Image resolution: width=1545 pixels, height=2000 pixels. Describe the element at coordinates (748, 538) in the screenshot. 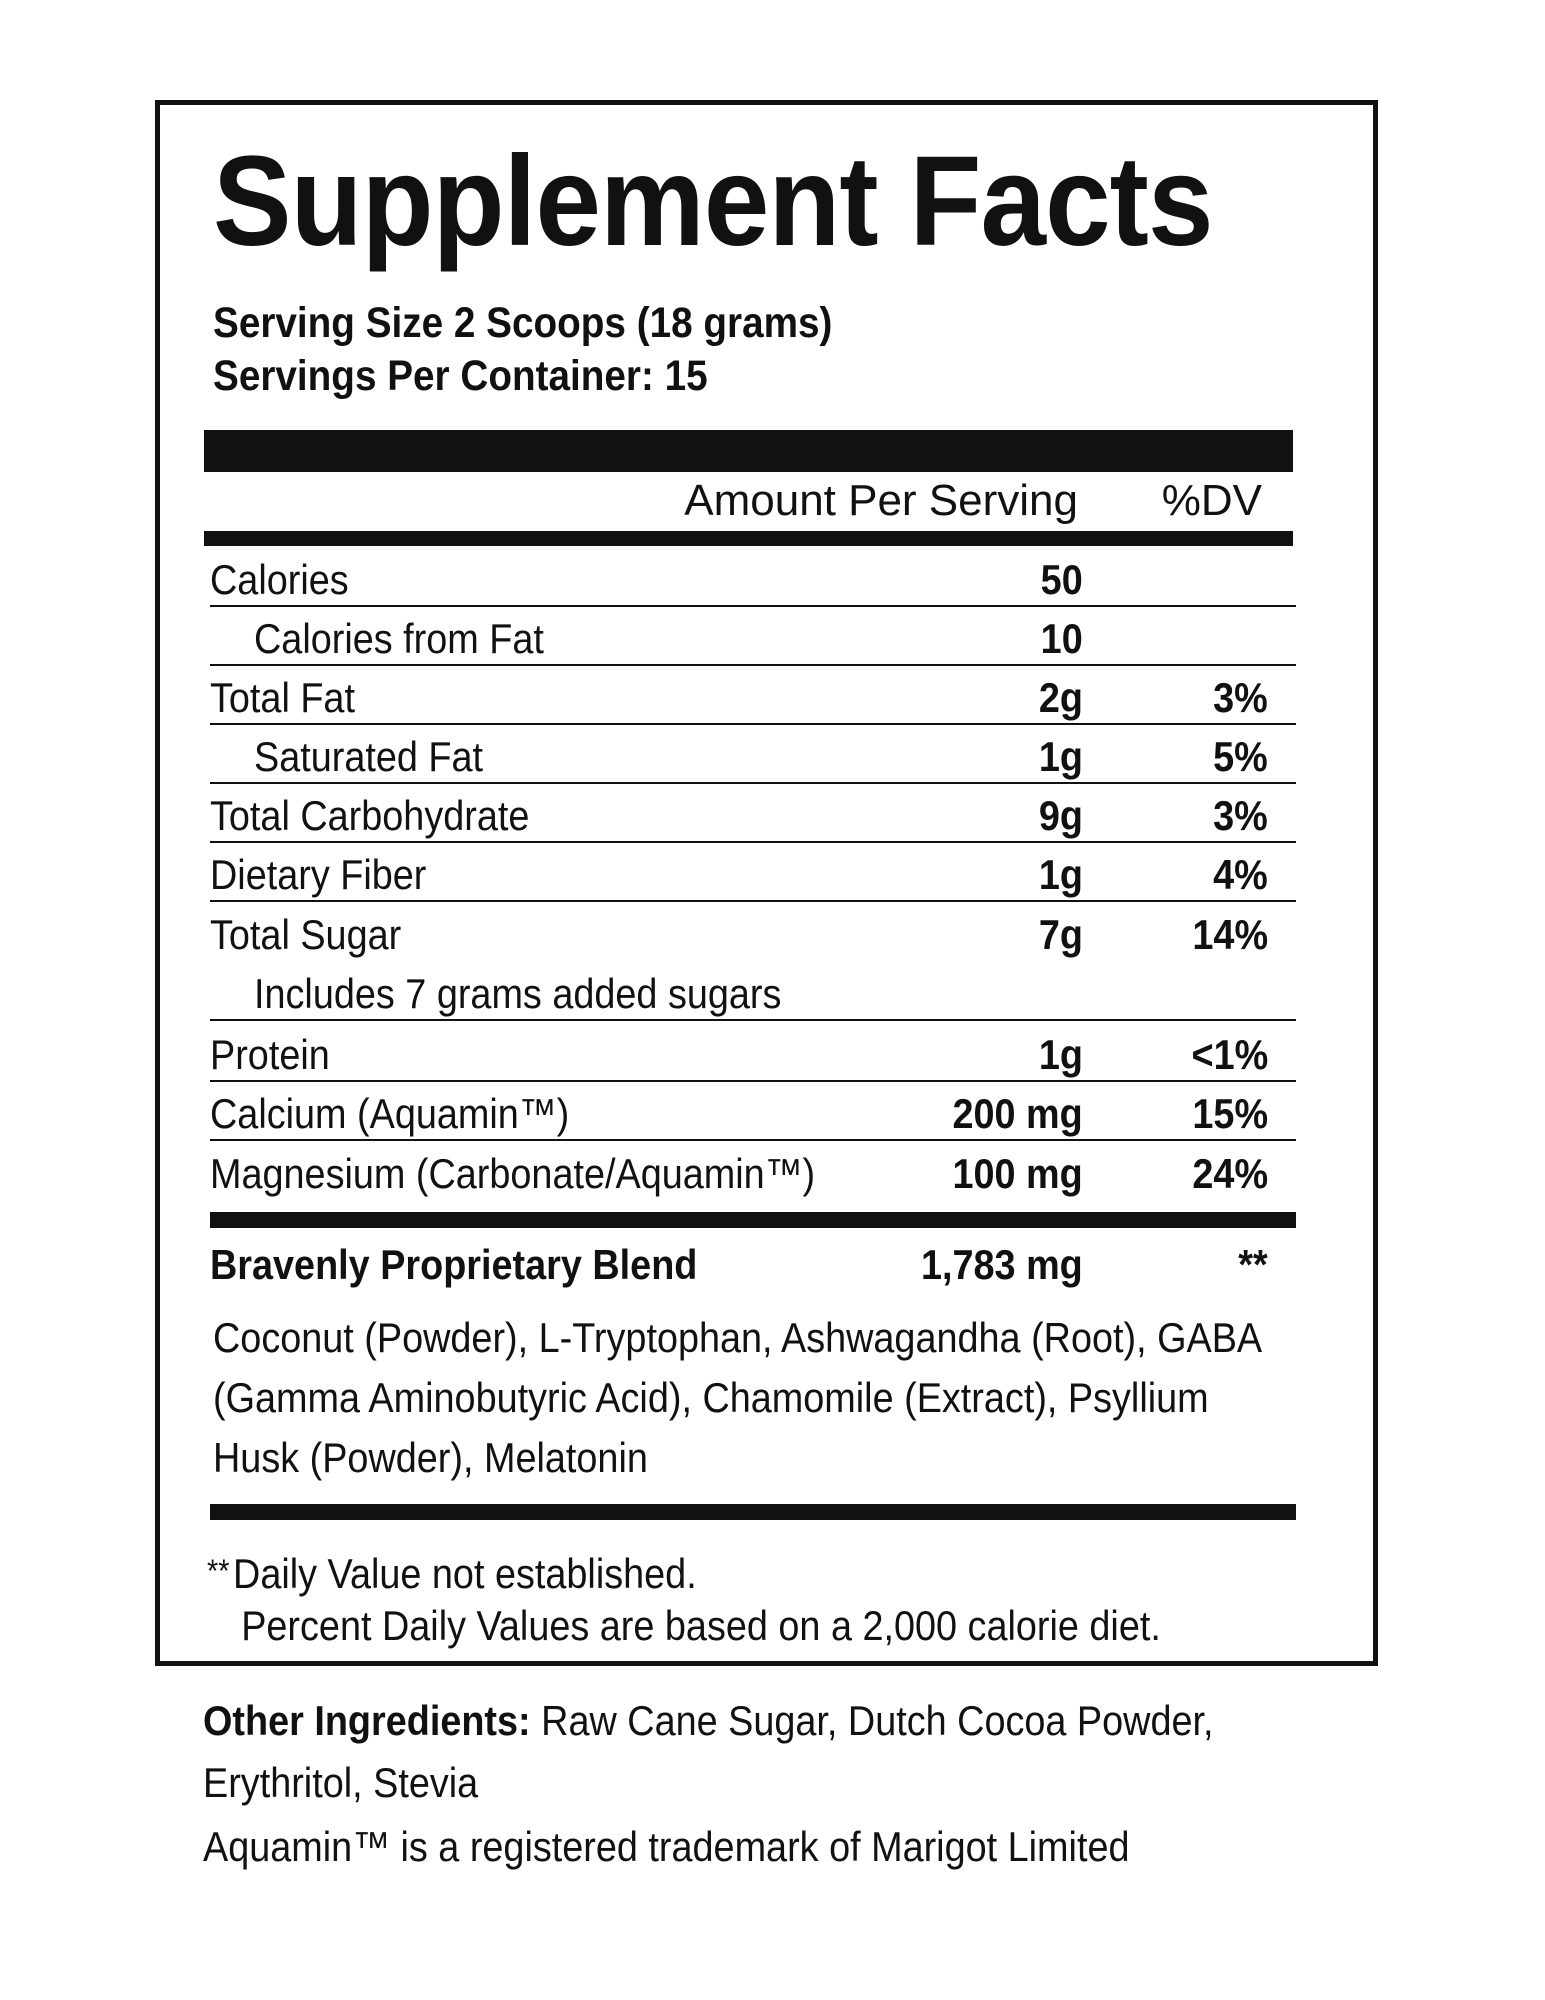

I see `header-divider` at that location.